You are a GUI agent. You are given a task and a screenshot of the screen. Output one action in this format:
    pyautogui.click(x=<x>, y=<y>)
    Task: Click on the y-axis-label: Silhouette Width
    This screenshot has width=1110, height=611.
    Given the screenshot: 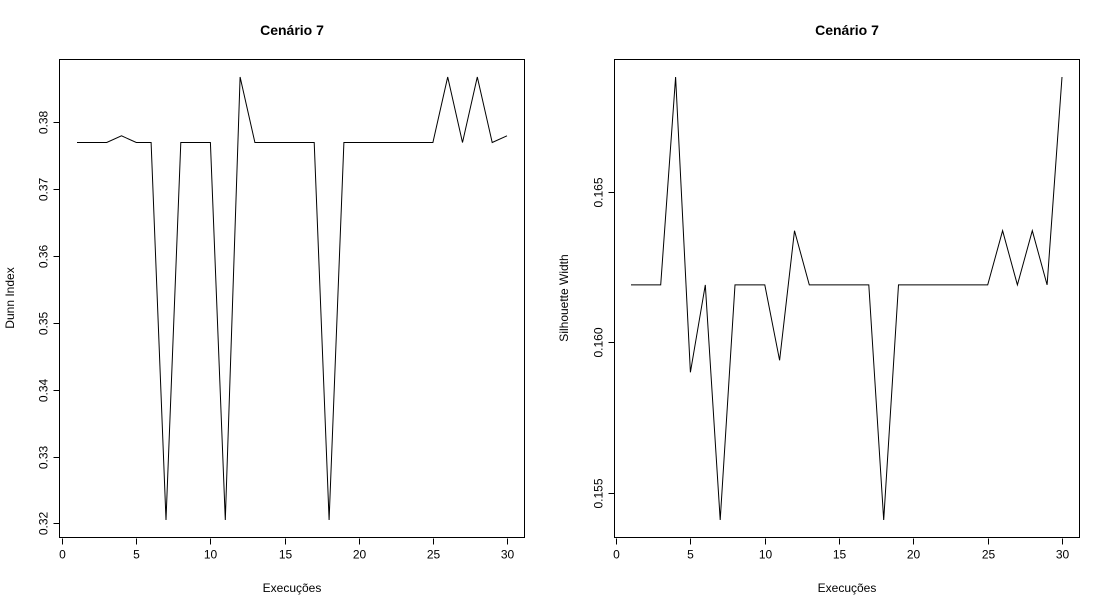 What is the action you would take?
    pyautogui.click(x=564, y=297)
    